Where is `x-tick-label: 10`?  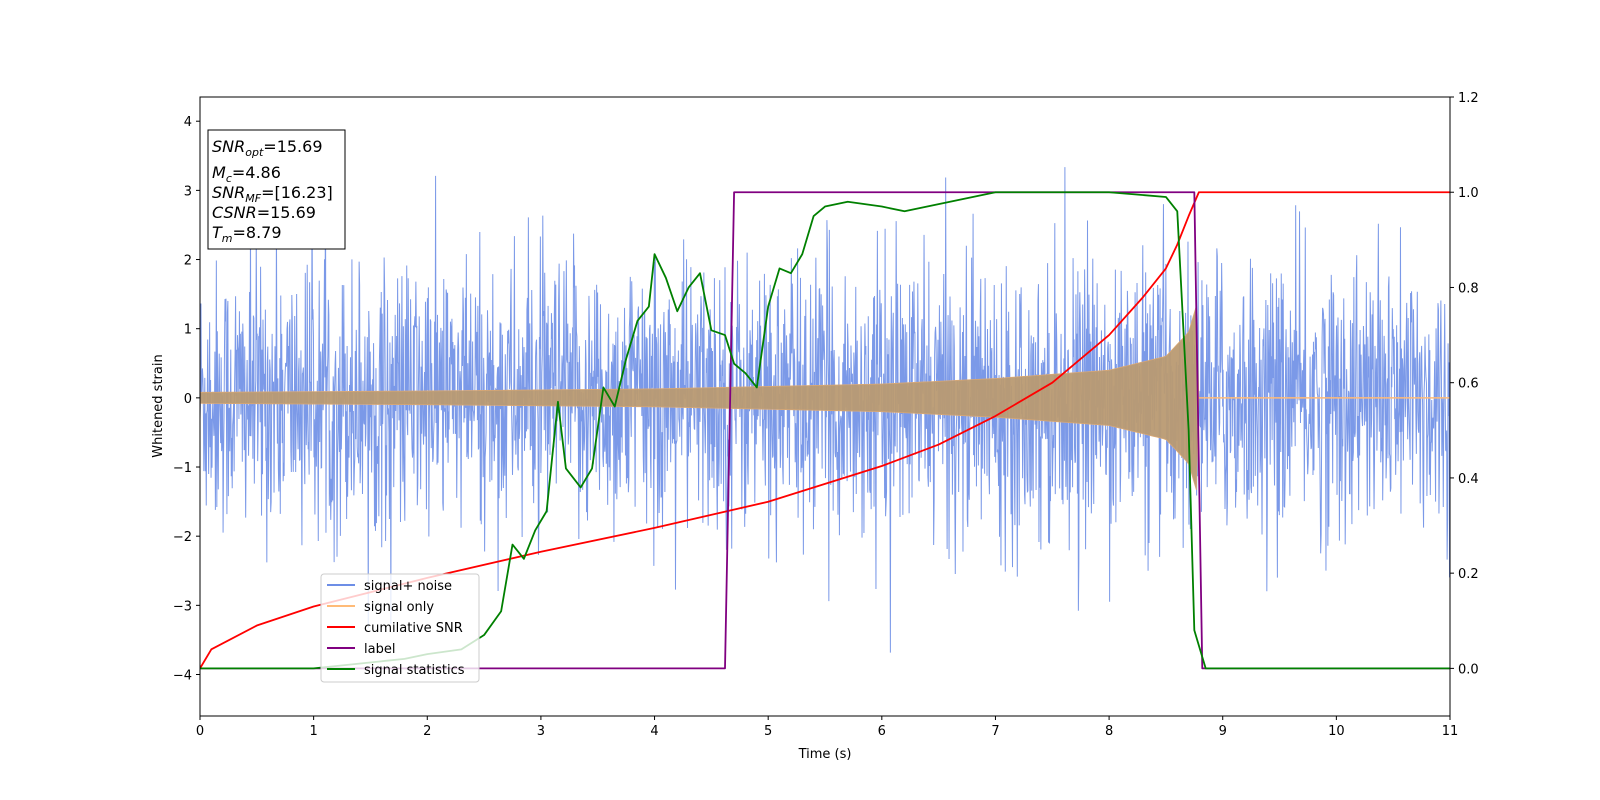 x-tick-label: 10 is located at coordinates (1336, 731).